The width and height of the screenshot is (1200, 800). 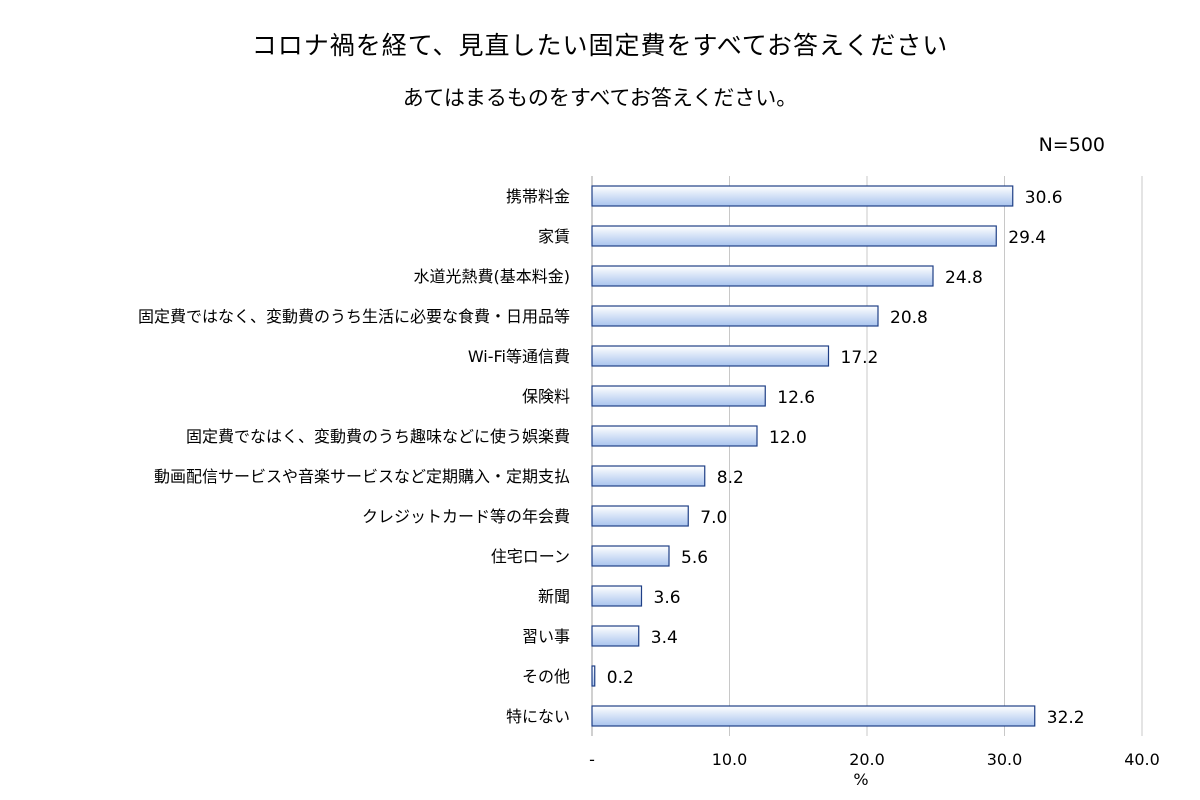 I want to click on category-label: 固定費でなはく、変動費のうち趣味などに使う娯楽費, so click(x=378, y=436).